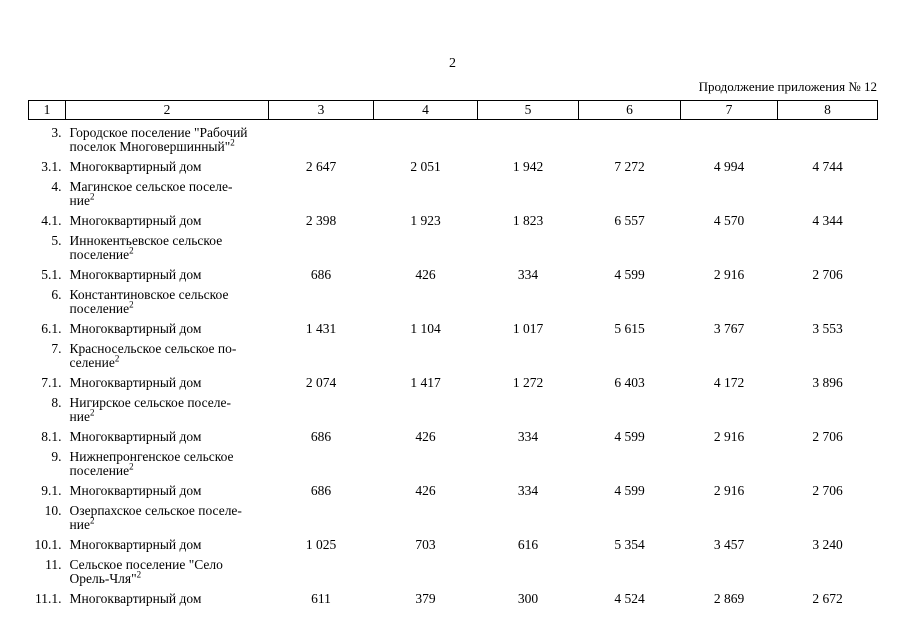  I want to click on value-cell: 1 104, so click(425, 328).